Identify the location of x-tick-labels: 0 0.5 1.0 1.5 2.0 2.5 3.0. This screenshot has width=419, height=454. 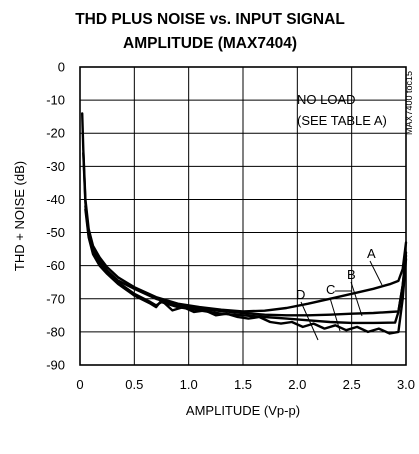
(245, 384).